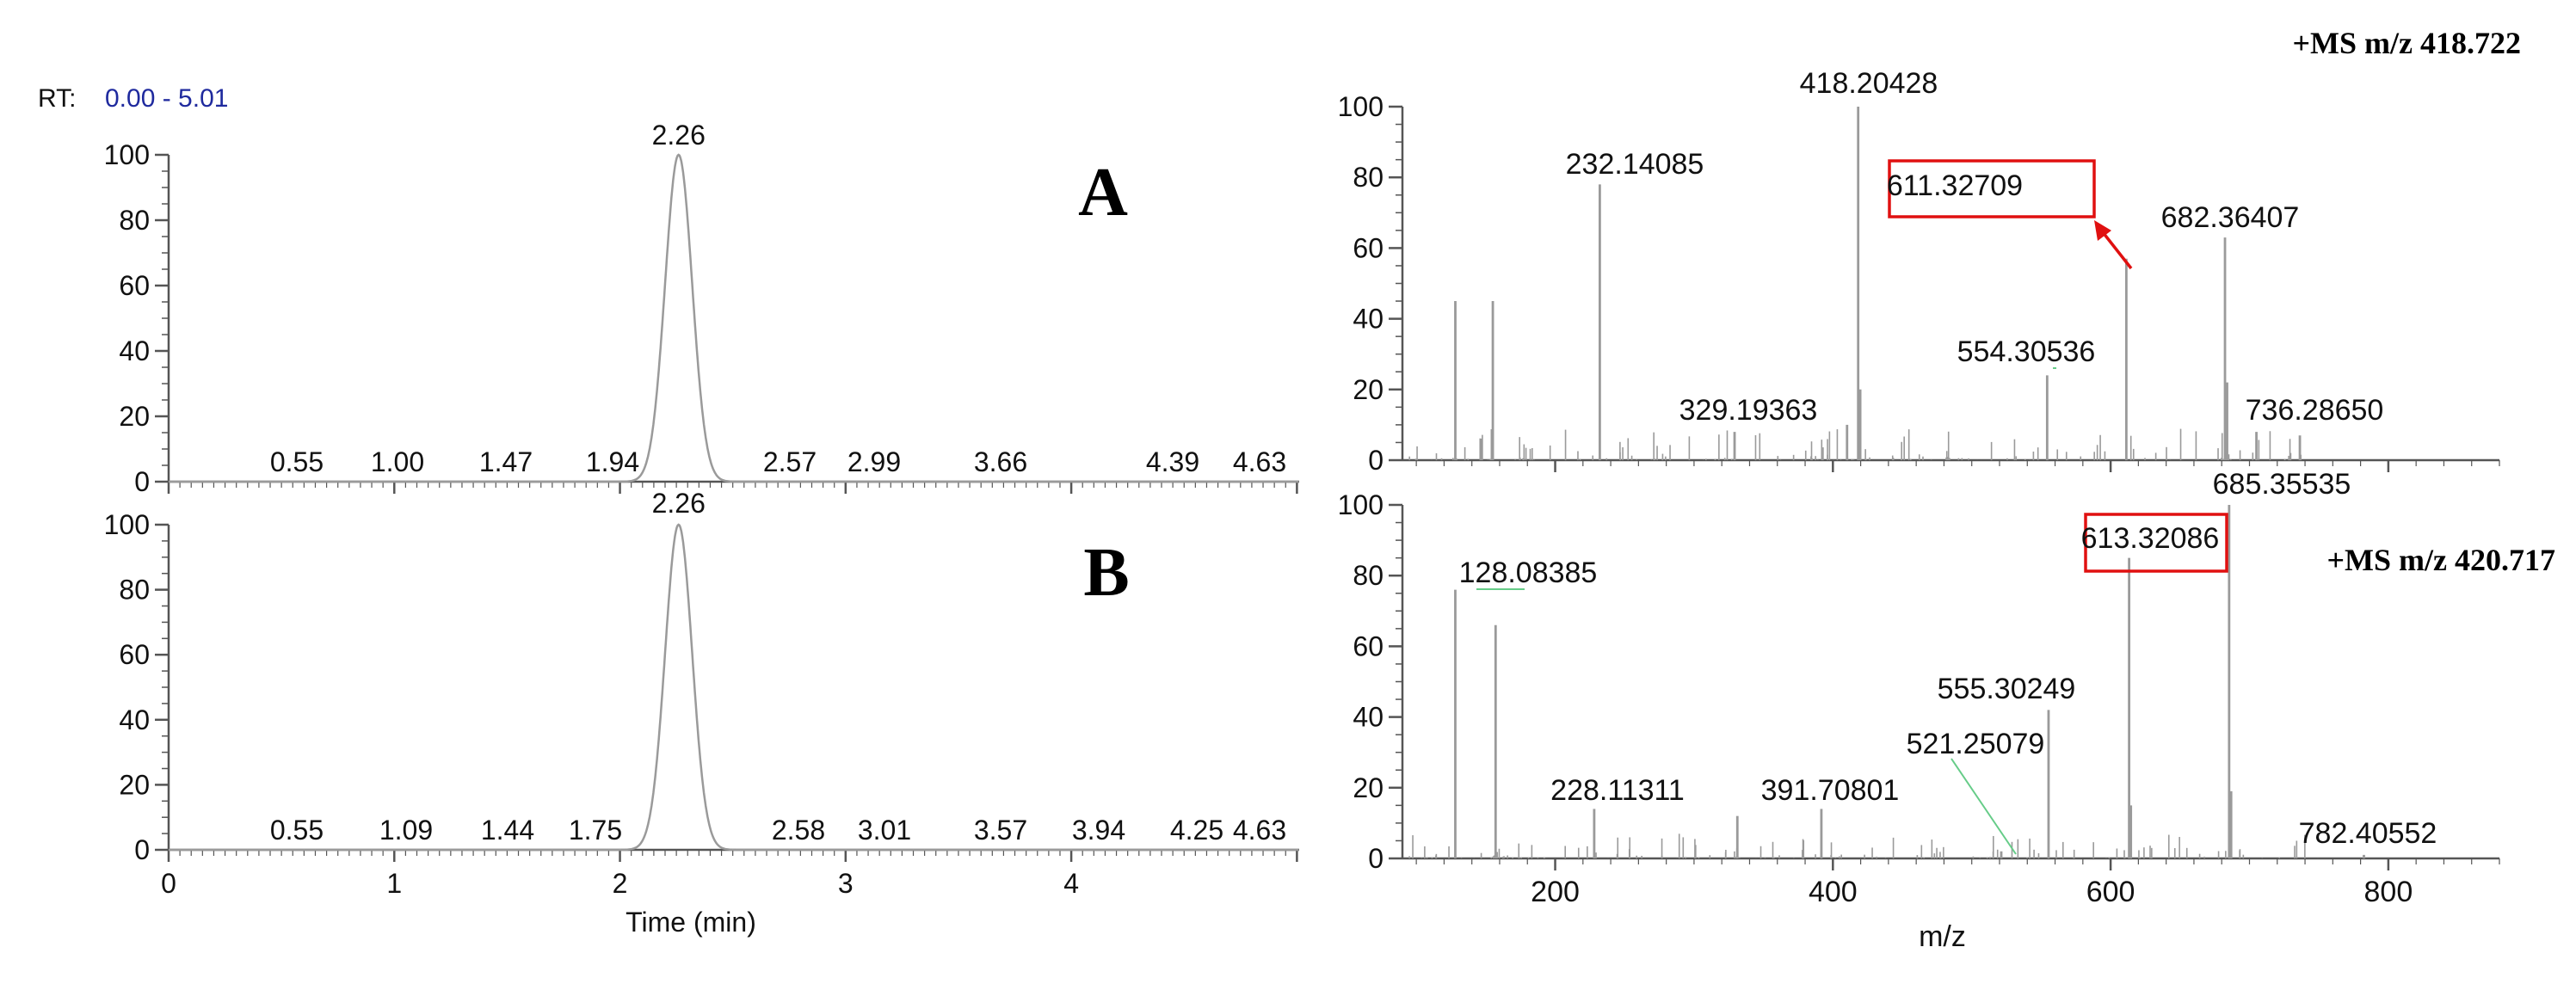  What do you see at coordinates (2102, 230) in the screenshot?
I see `callout-arrow-head` at bounding box center [2102, 230].